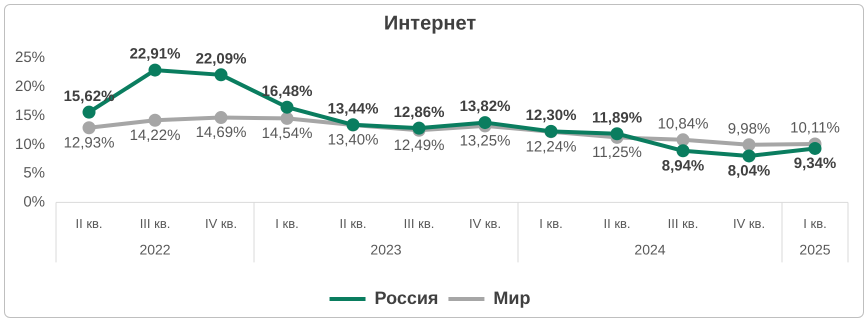 Image resolution: width=868 pixels, height=322 pixels. Describe the element at coordinates (155, 249) in the screenshot. I see `text: 2022` at that location.